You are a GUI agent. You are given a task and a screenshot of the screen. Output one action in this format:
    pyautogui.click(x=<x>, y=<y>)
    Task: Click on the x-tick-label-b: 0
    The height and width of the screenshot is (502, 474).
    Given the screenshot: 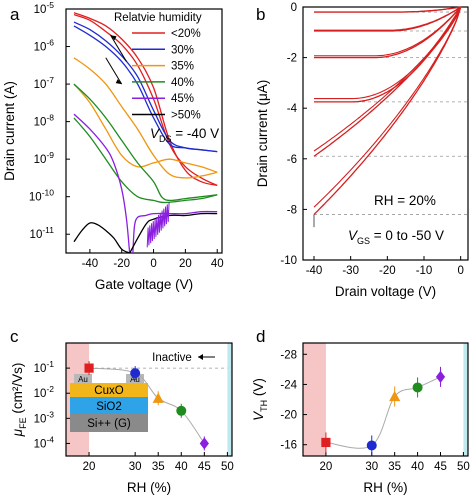 What is the action you would take?
    pyautogui.click(x=460, y=271)
    